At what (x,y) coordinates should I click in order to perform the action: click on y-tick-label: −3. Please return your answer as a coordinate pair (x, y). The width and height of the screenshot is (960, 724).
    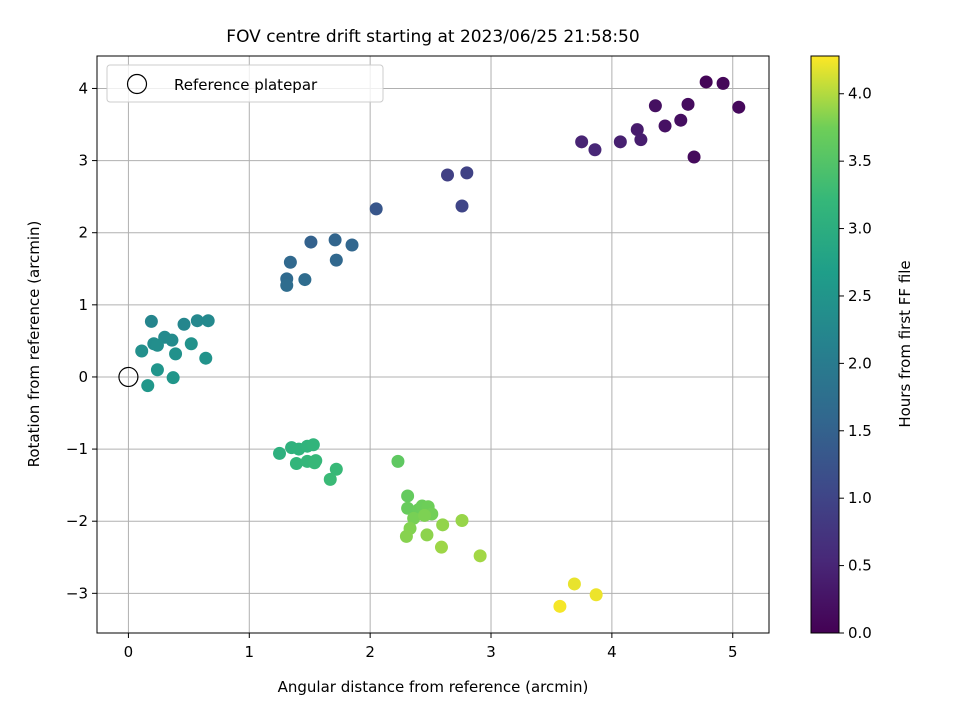
    Looking at the image, I should click on (77, 593).